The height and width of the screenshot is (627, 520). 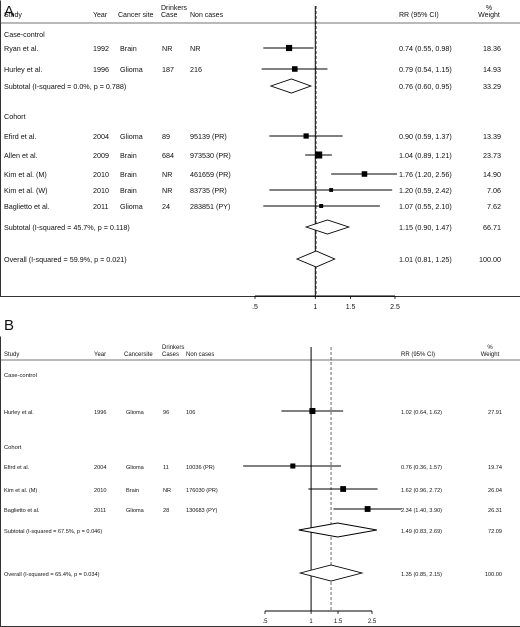 I want to click on drinkers-cases: 187, so click(x=168, y=69).